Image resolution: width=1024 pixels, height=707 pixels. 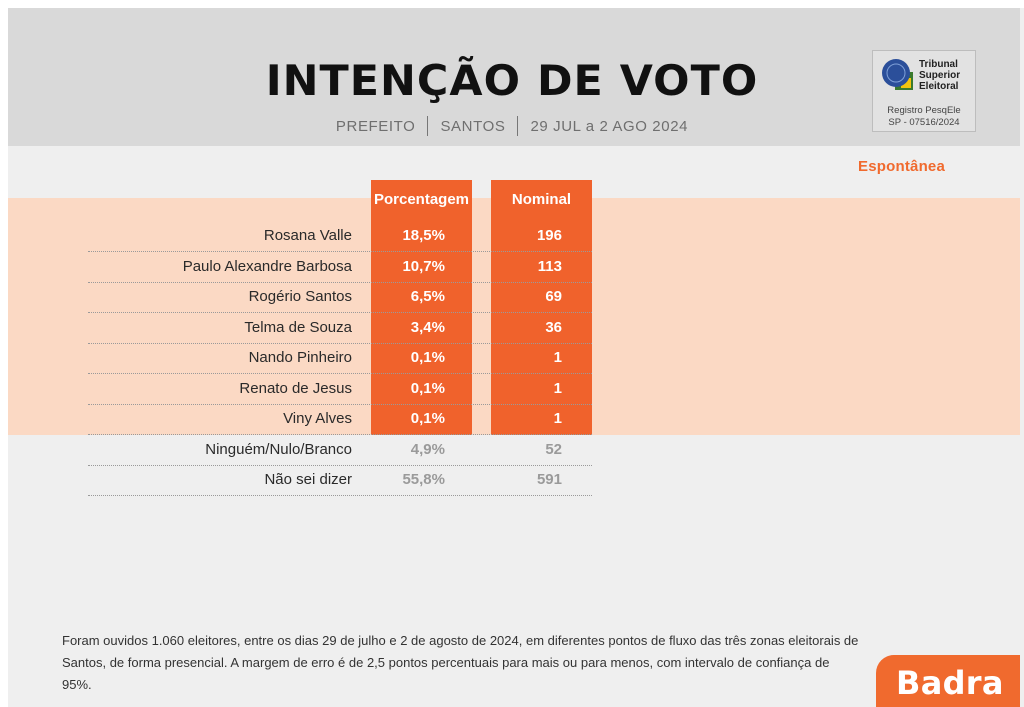 I want to click on row-label: Não sei dizer, so click(x=308, y=479).